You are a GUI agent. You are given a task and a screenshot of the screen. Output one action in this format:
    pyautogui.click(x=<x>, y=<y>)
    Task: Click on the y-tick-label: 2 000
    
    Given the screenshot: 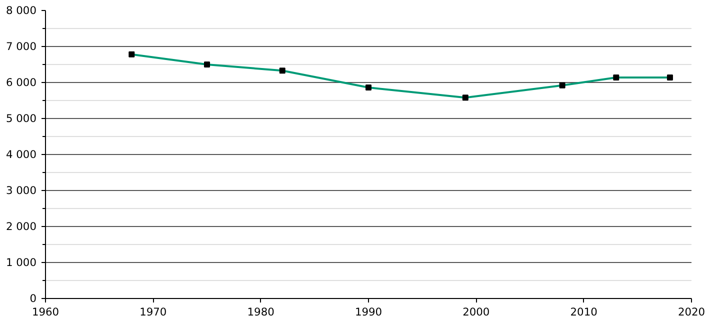 What is the action you would take?
    pyautogui.click(x=21, y=226)
    